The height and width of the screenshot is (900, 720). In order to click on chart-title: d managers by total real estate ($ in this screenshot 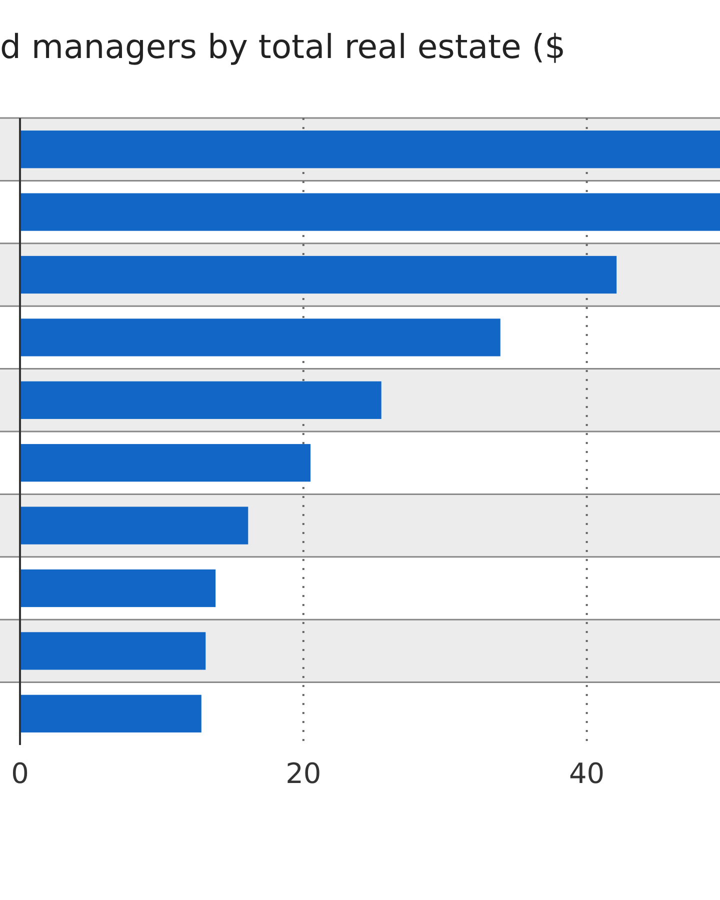, I will do `click(283, 46)`.